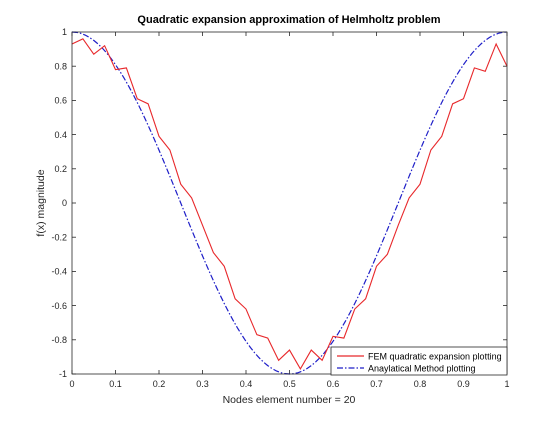  I want to click on x-tick-label: 0.1, so click(115, 384).